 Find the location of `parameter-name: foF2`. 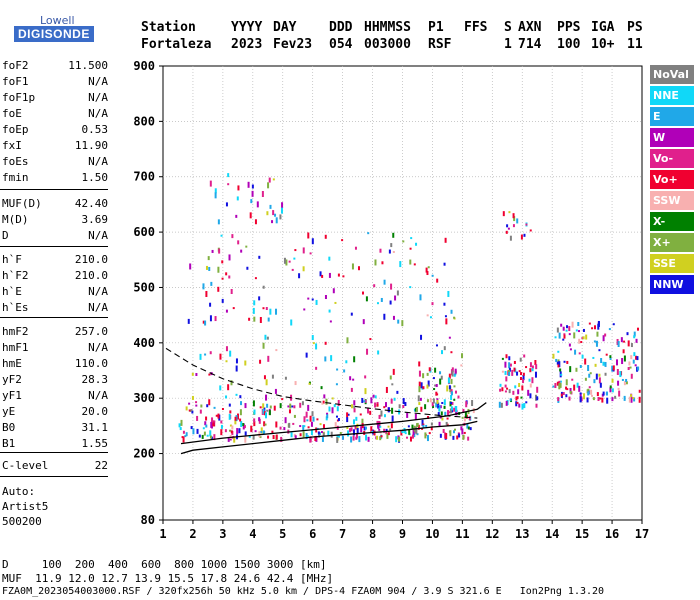

parameter-name: foF2 is located at coordinates (15, 65).